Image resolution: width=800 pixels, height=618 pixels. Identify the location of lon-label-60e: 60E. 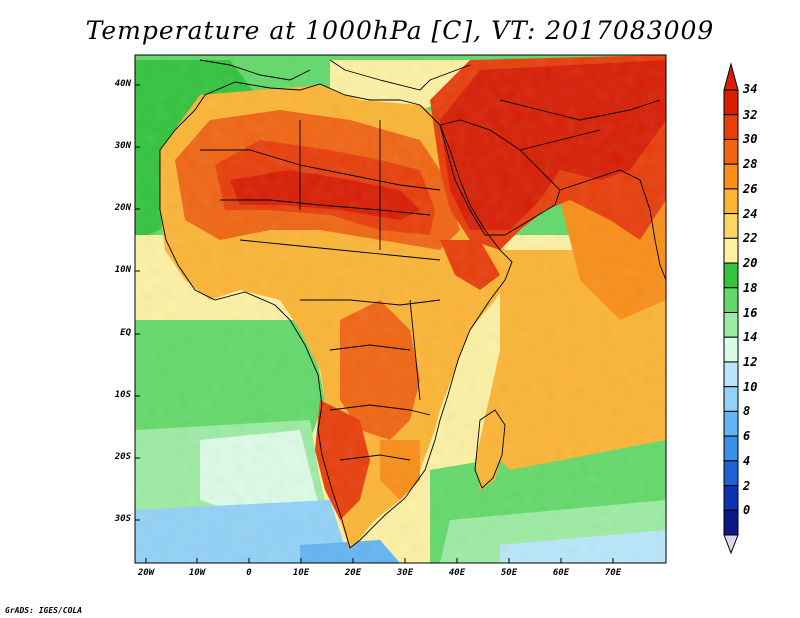
(561, 573).